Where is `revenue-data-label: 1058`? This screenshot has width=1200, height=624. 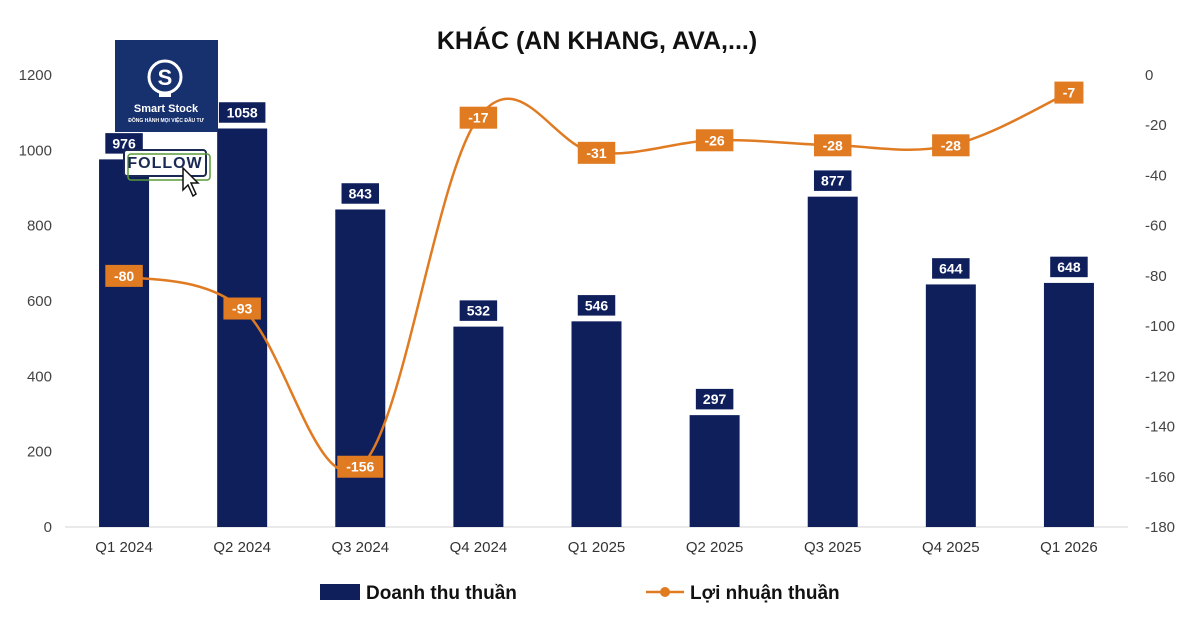
revenue-data-label: 1058 is located at coordinates (242, 112).